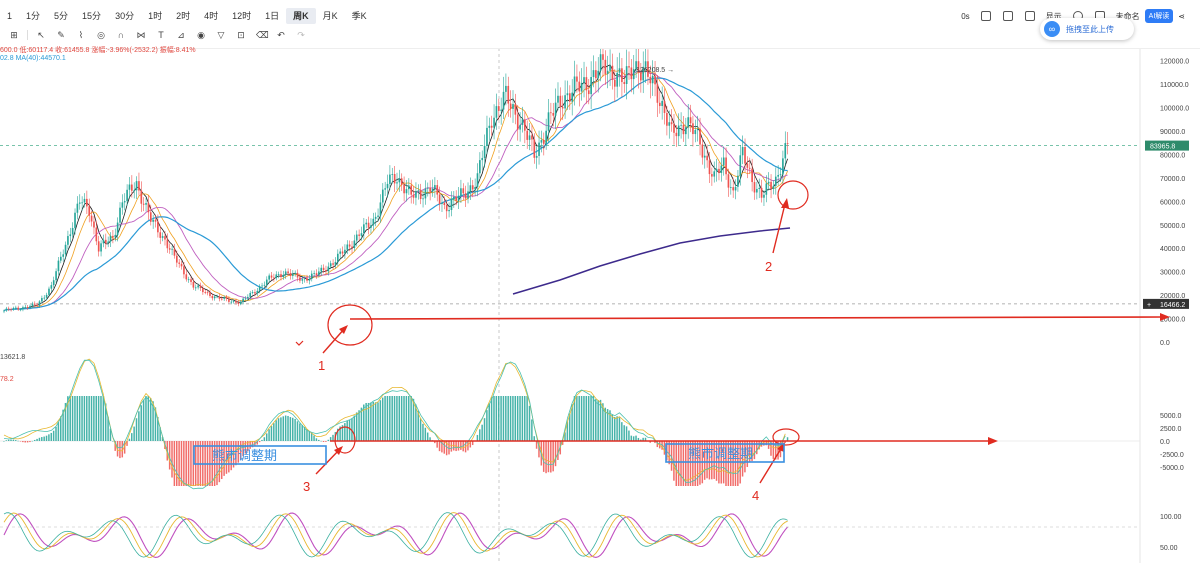  I want to click on timeframe-12时: 12时, so click(242, 16).